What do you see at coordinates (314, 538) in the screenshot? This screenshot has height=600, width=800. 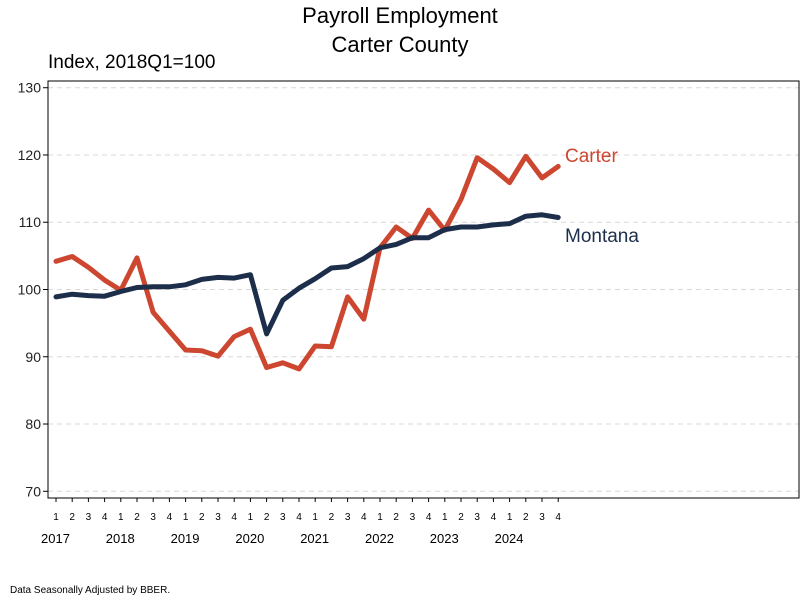 I see `year-label: 2021` at bounding box center [314, 538].